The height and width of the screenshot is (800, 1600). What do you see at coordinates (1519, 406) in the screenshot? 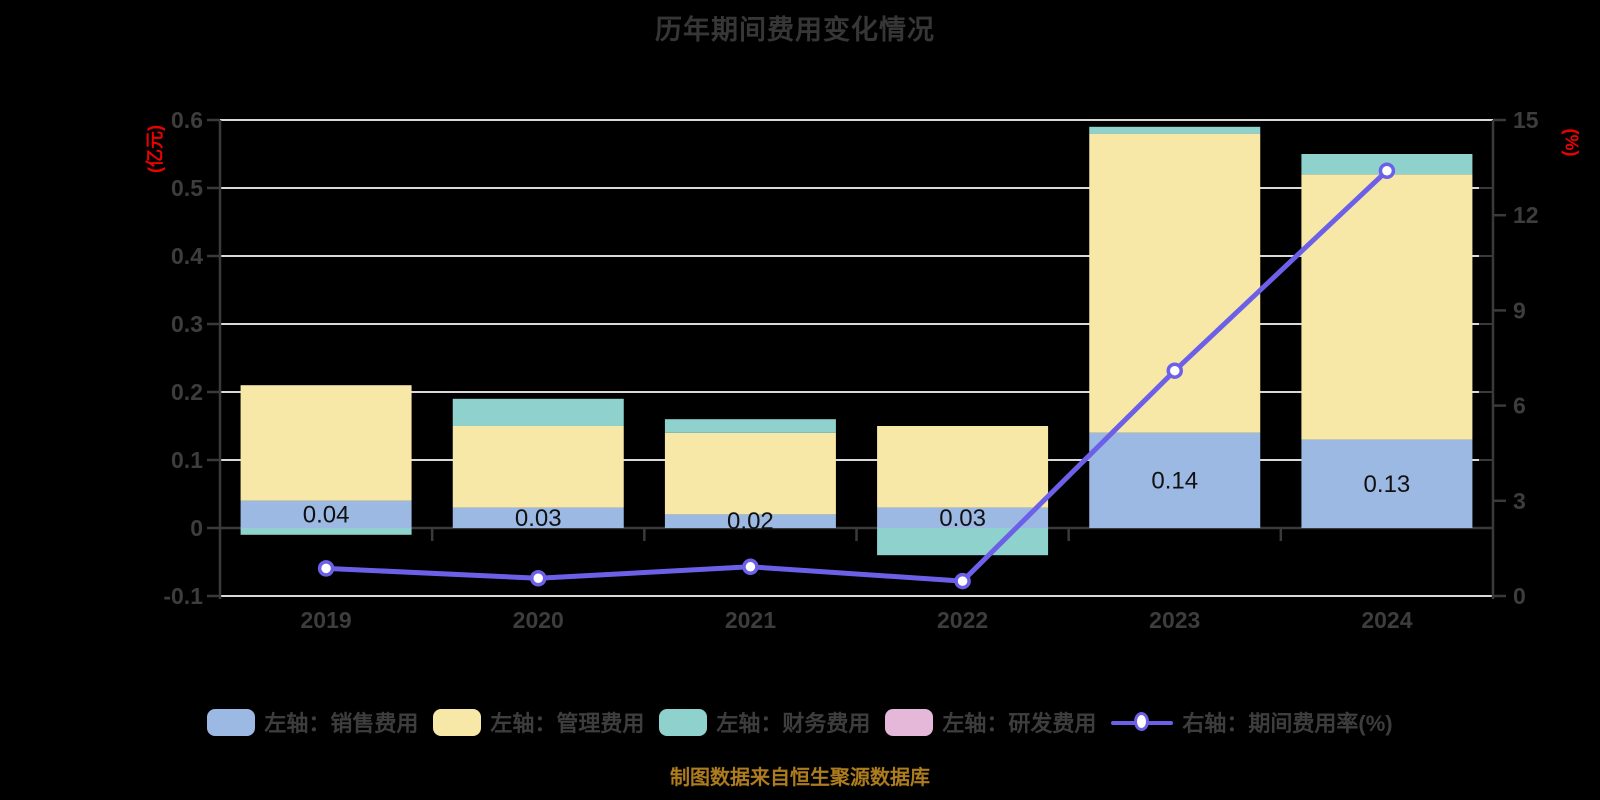
I see `right-axis-tick-label: 6` at bounding box center [1519, 406].